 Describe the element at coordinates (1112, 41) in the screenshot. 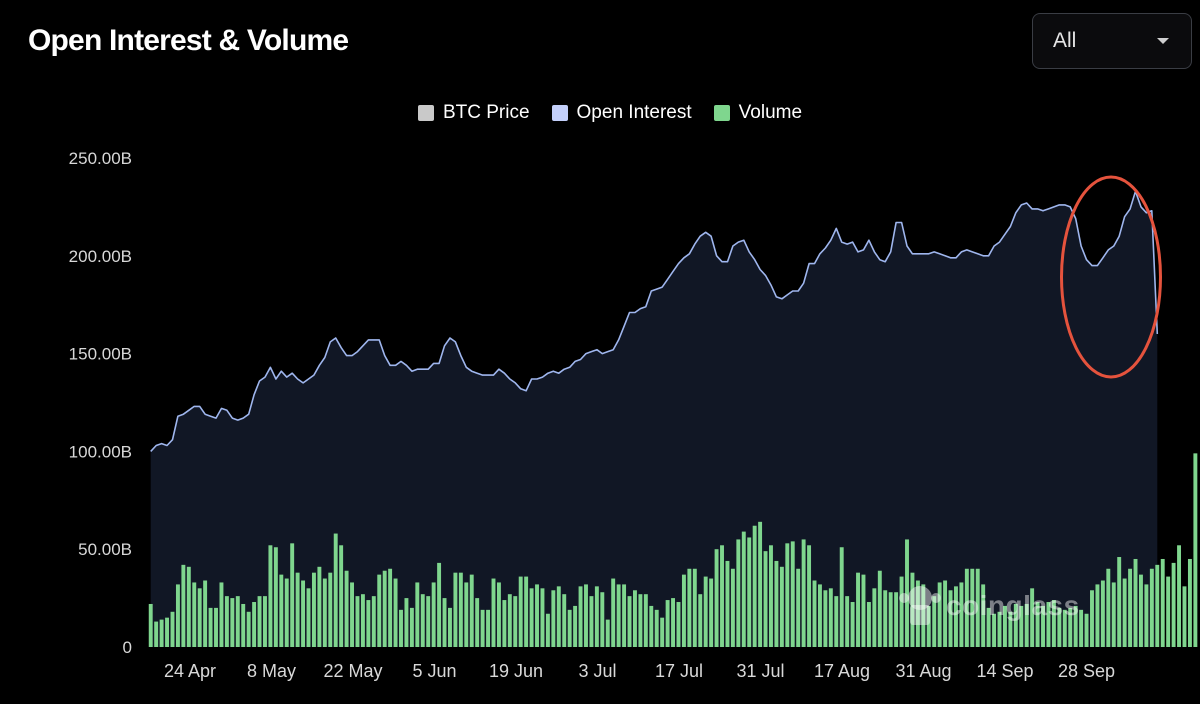

I see `range-select: All` at that location.